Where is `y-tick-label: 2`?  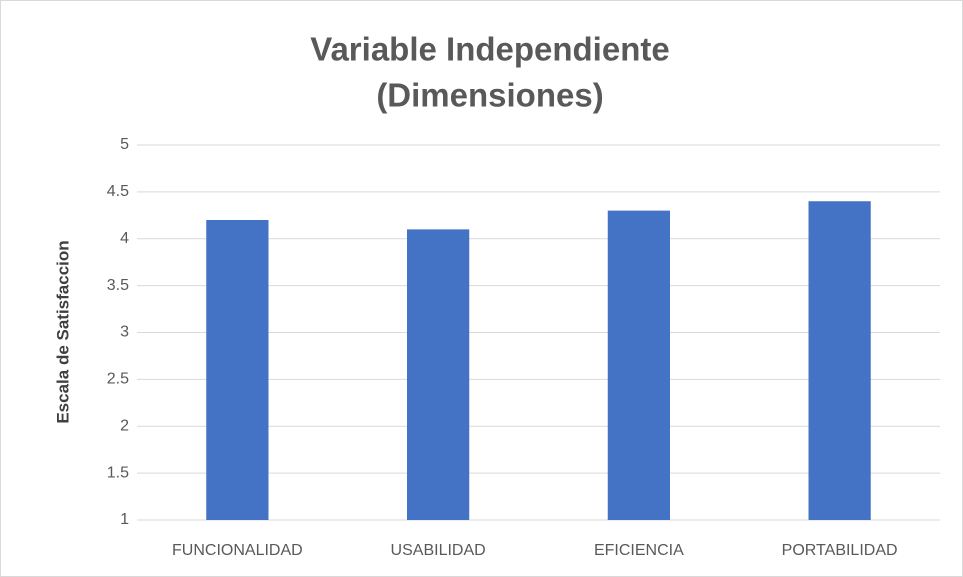 y-tick-label: 2 is located at coordinates (124, 425).